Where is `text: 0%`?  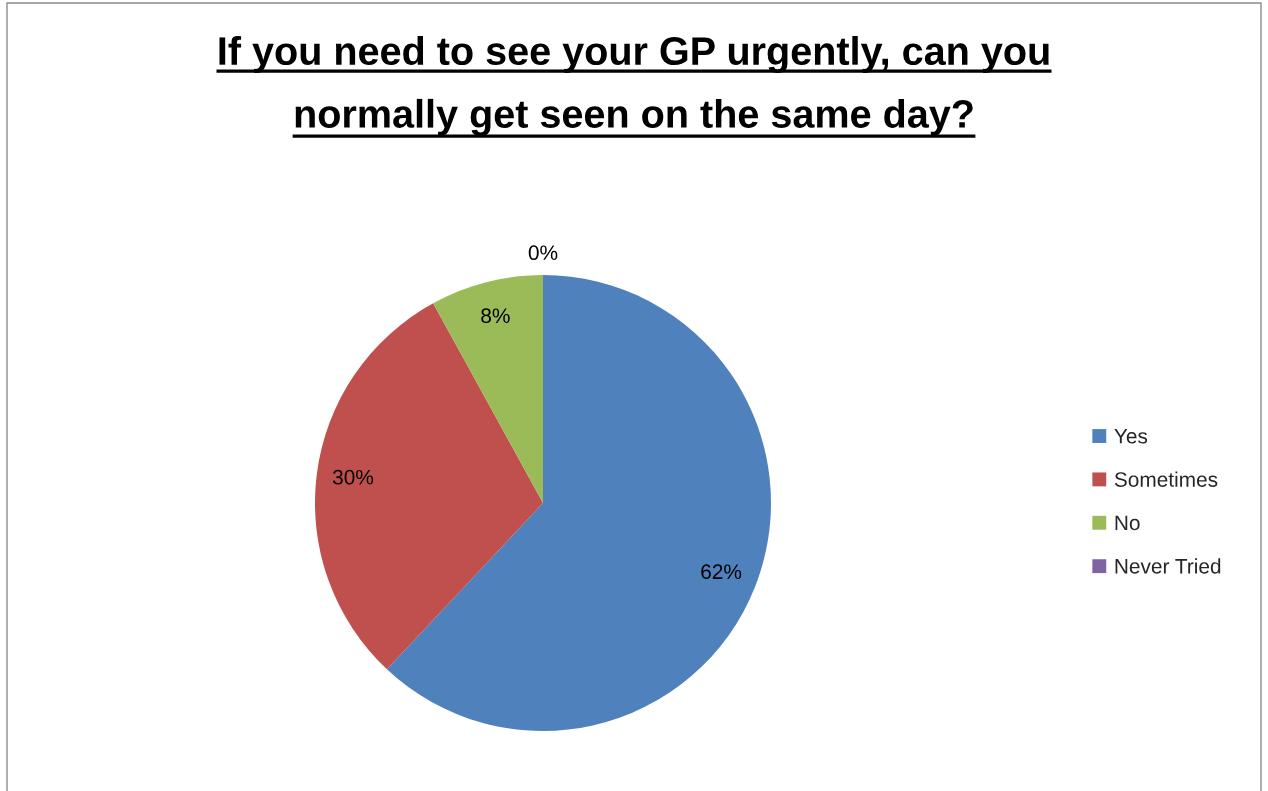
text: 0% is located at coordinates (543, 253).